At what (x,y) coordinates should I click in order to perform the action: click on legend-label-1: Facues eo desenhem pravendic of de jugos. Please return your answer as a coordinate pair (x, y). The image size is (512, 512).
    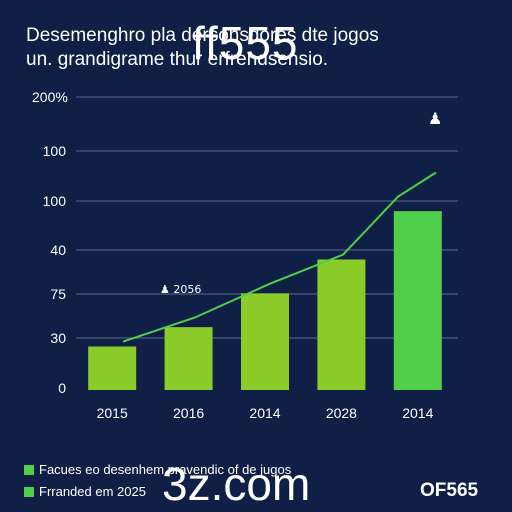
    Looking at the image, I should click on (165, 469).